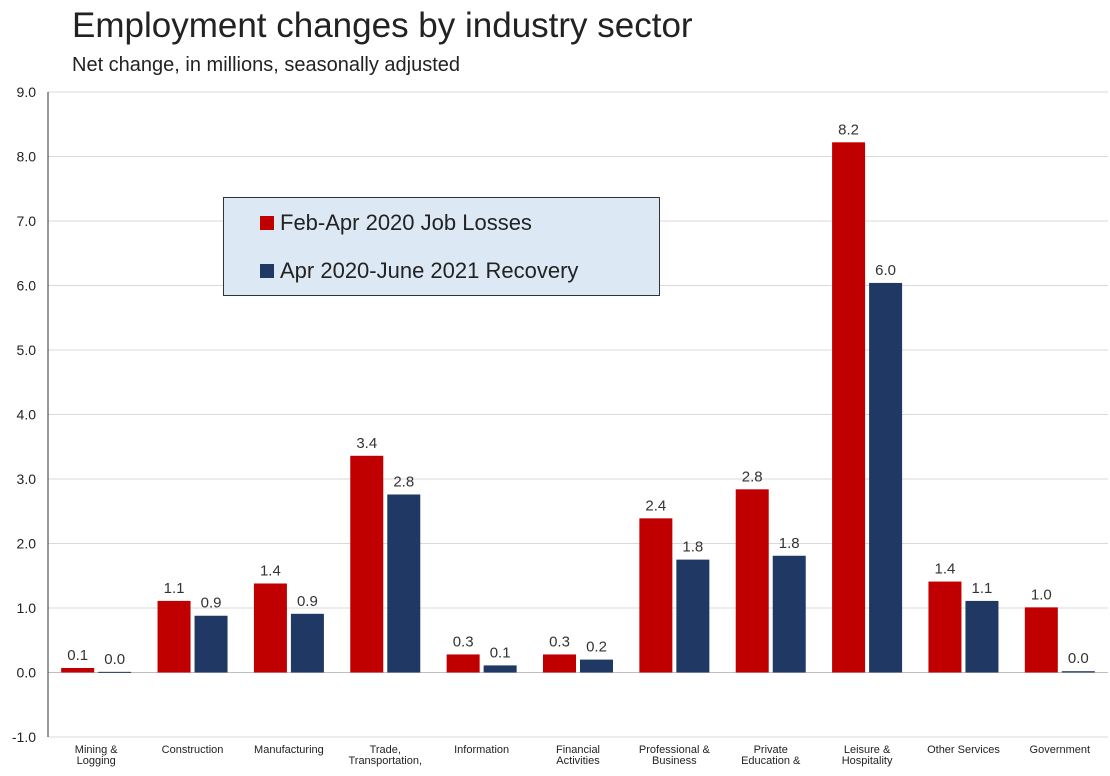 The width and height of the screenshot is (1110, 776). I want to click on x-tick-label: Other Services, so click(963, 750).